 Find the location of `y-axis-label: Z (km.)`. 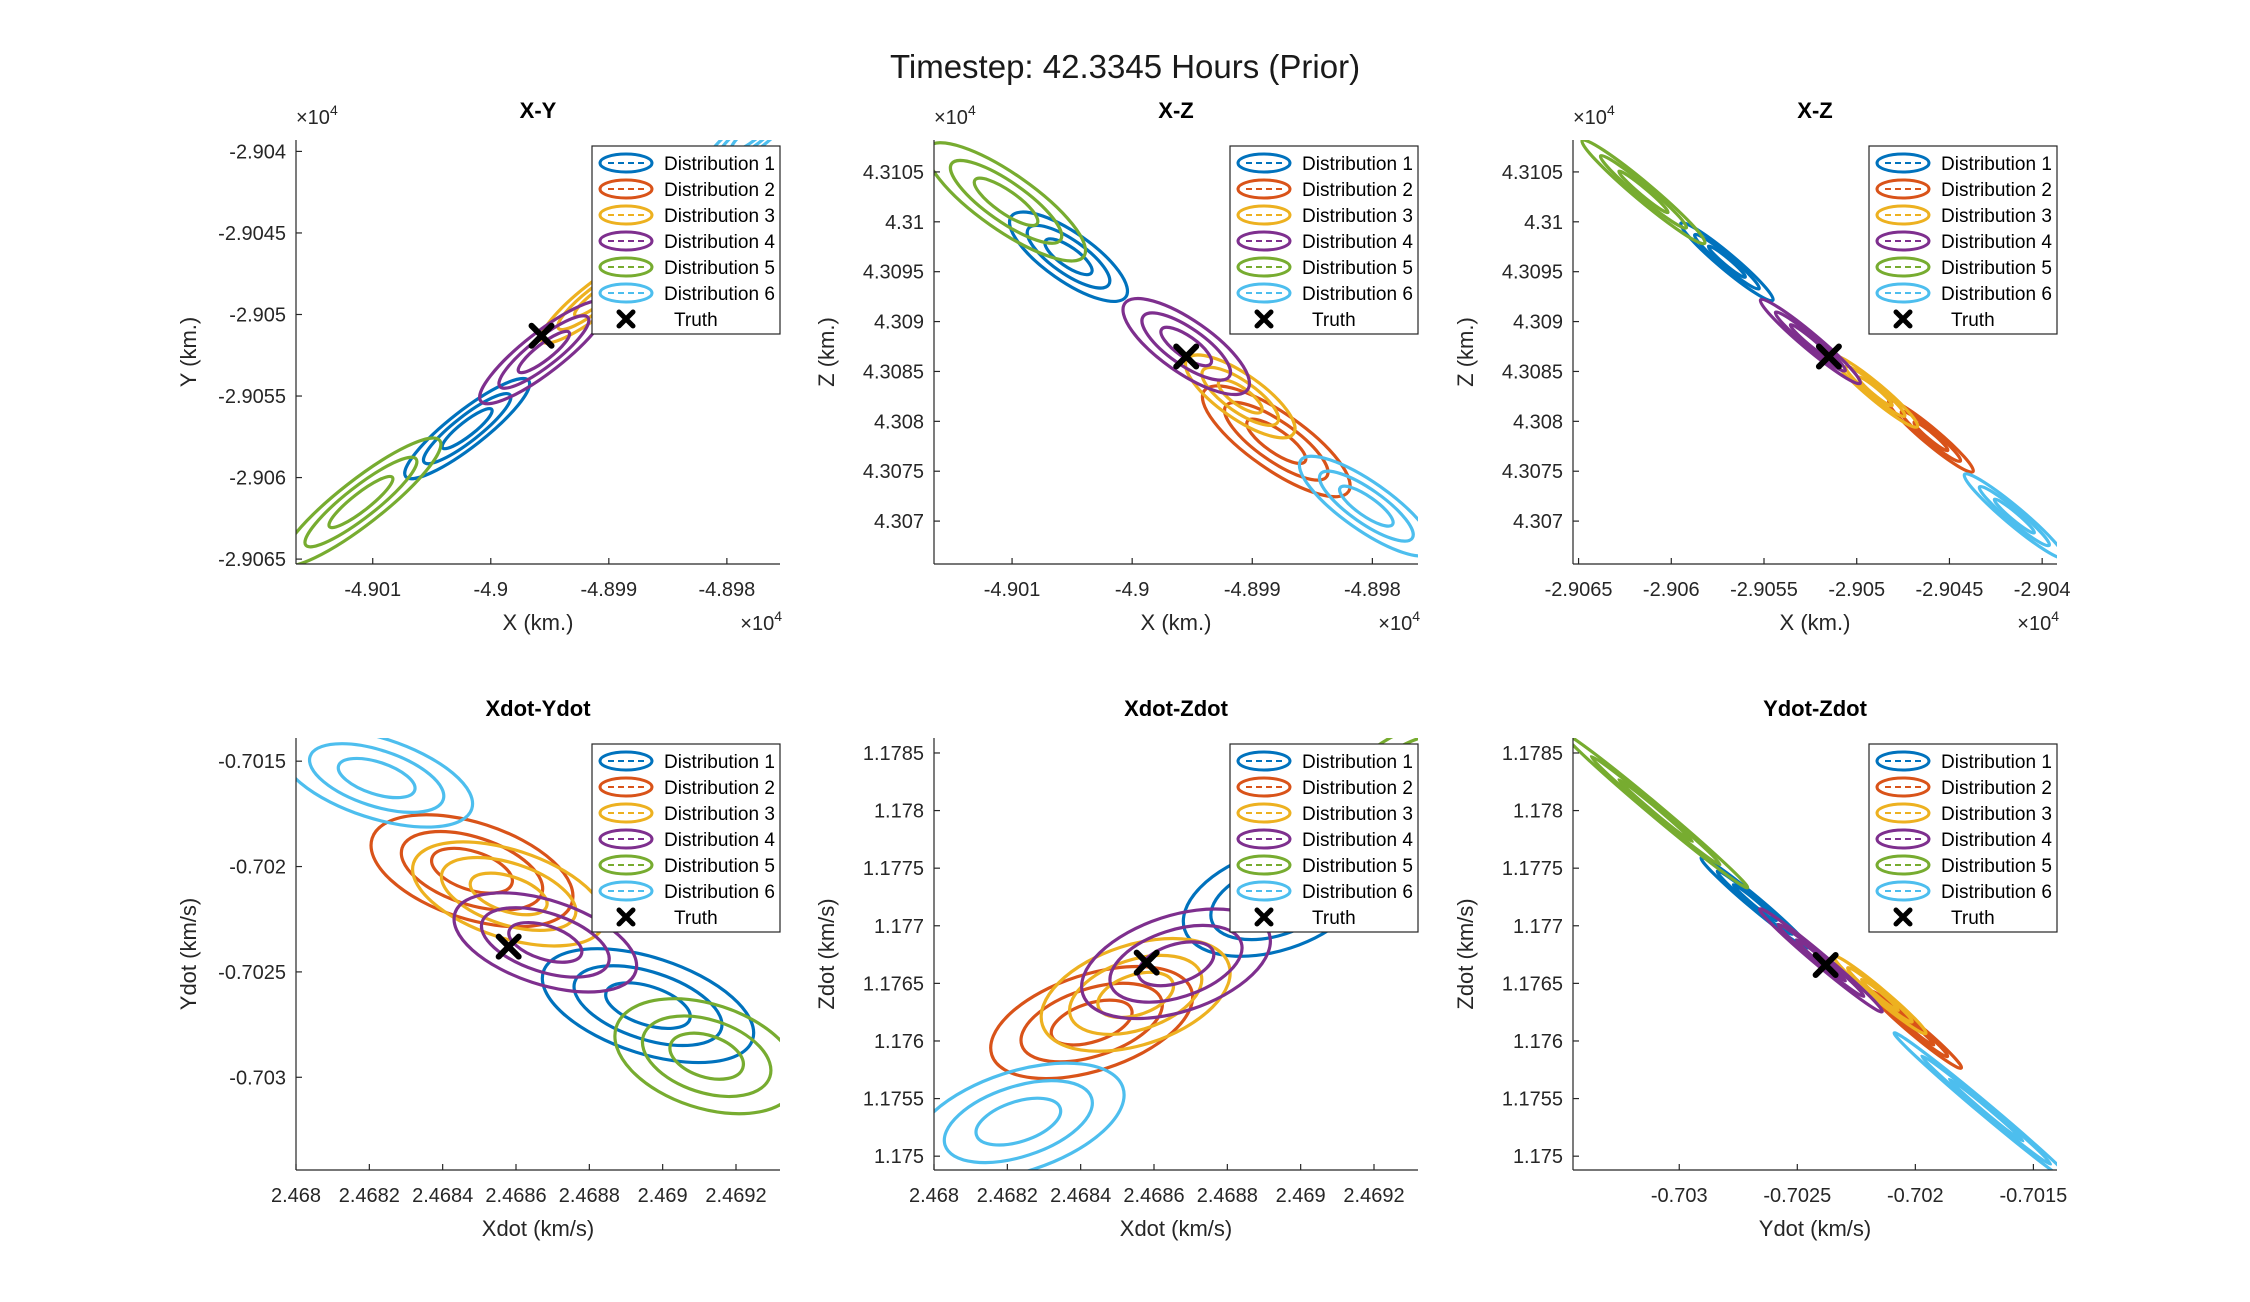

y-axis-label: Z (km.) is located at coordinates (826, 352).